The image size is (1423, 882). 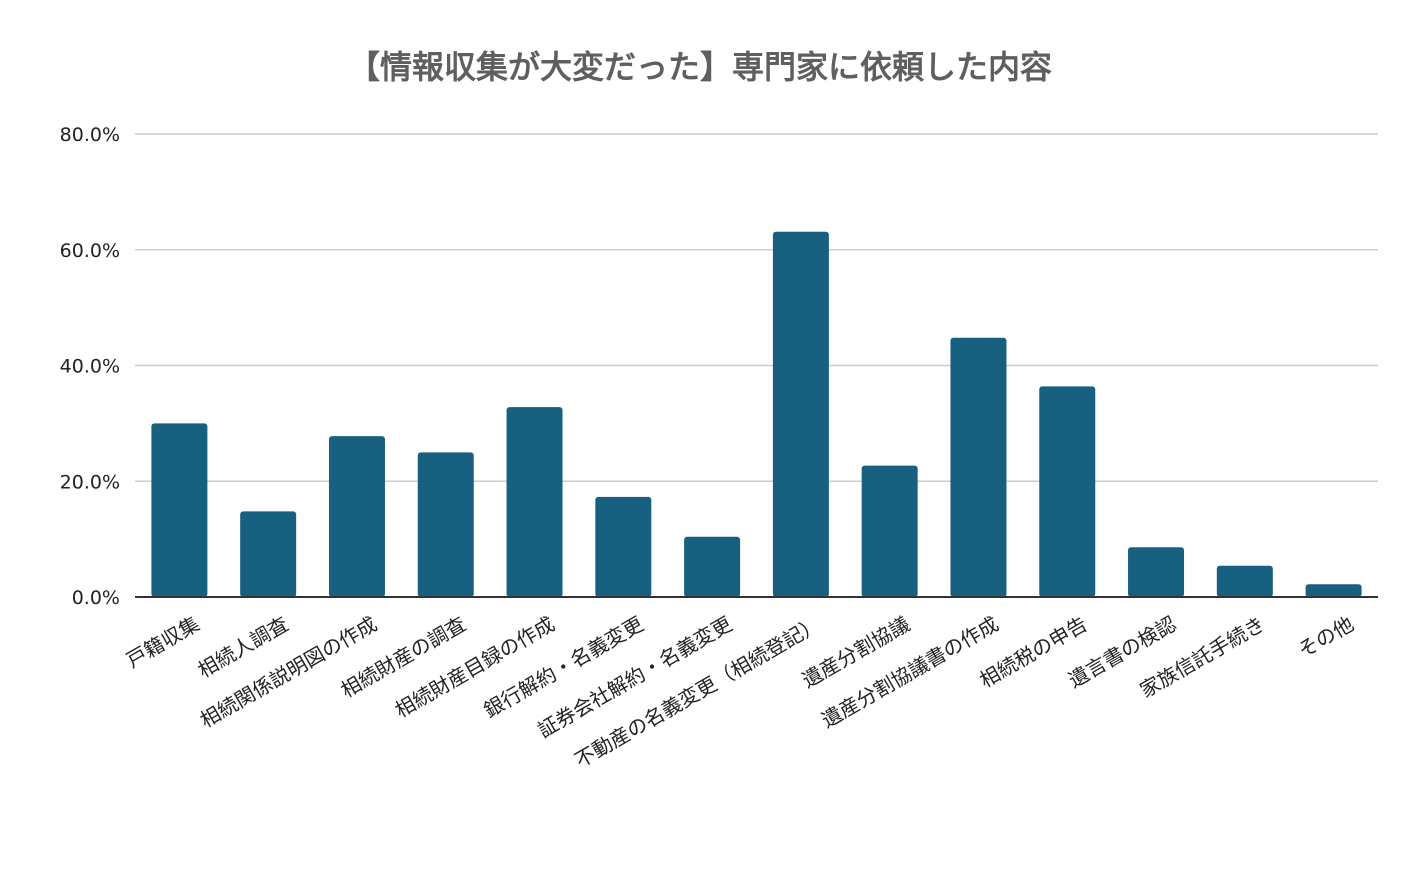 I want to click on x-tick-label: 戸籍収集, so click(x=162, y=642).